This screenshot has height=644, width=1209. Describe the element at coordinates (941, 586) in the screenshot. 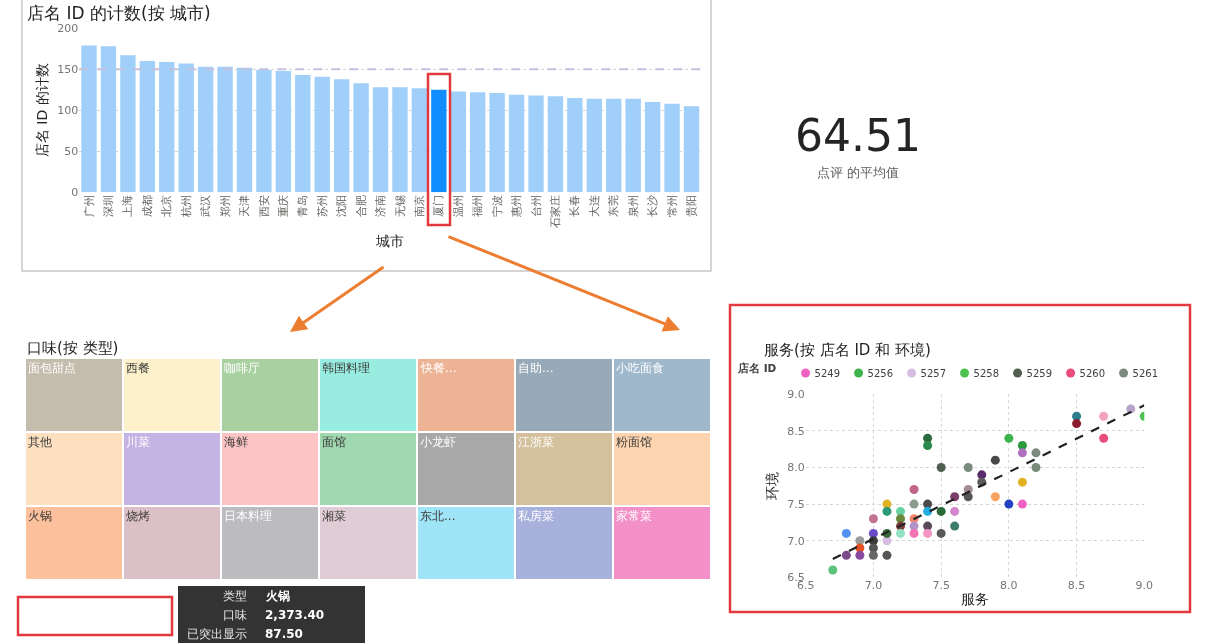

I see `x-tick-label: 7.5` at that location.